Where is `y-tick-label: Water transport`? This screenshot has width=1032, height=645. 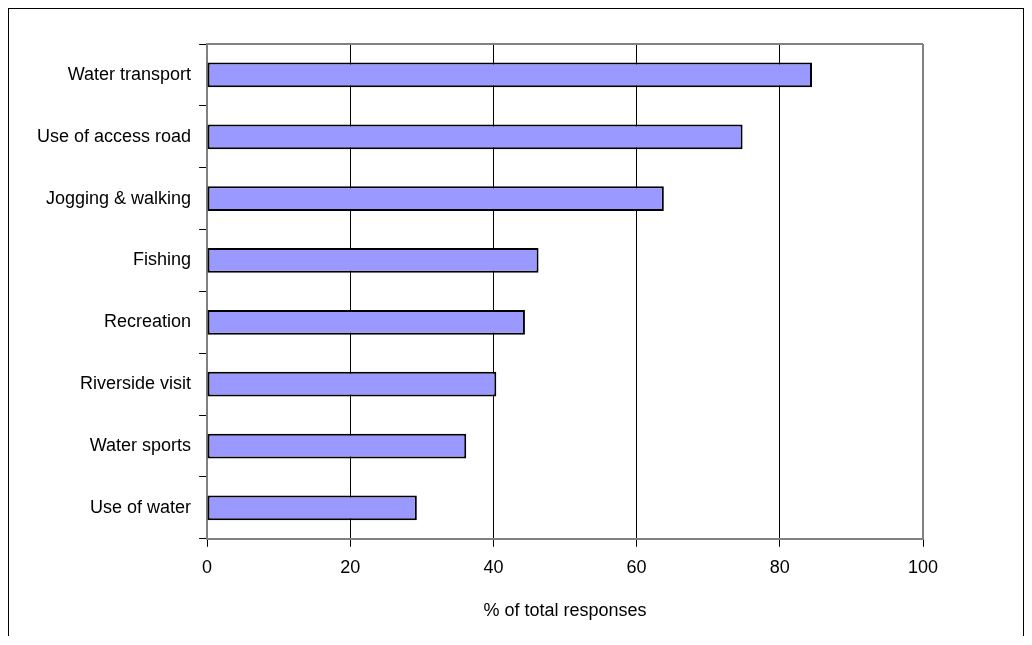
y-tick-label: Water transport is located at coordinates (129, 73).